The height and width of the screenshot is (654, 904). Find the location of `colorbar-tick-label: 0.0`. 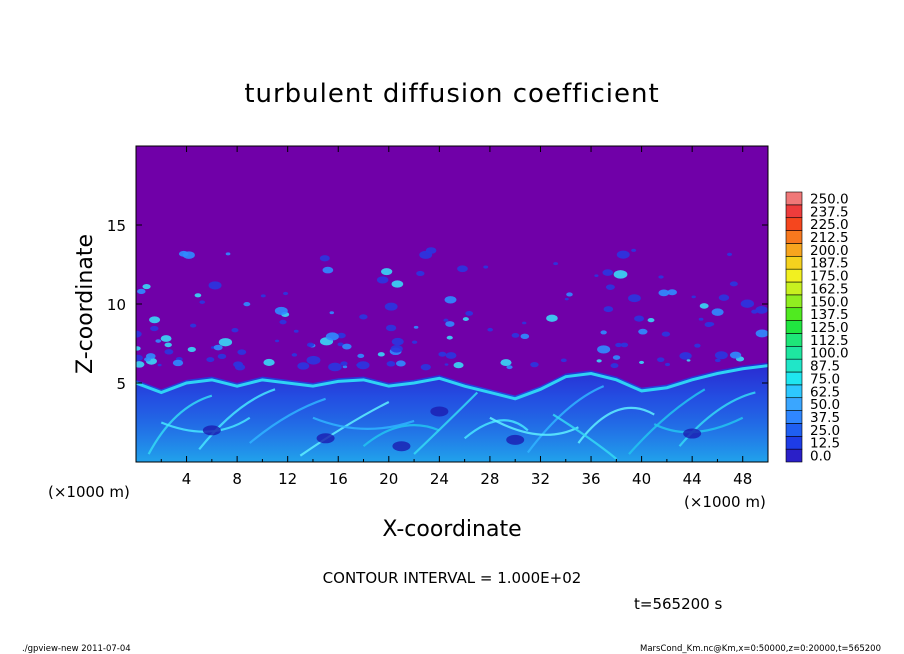

colorbar-tick-label: 0.0 is located at coordinates (820, 457).